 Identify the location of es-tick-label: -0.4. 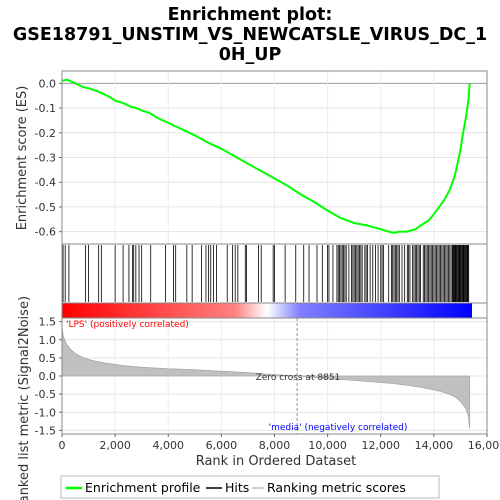
(45, 182).